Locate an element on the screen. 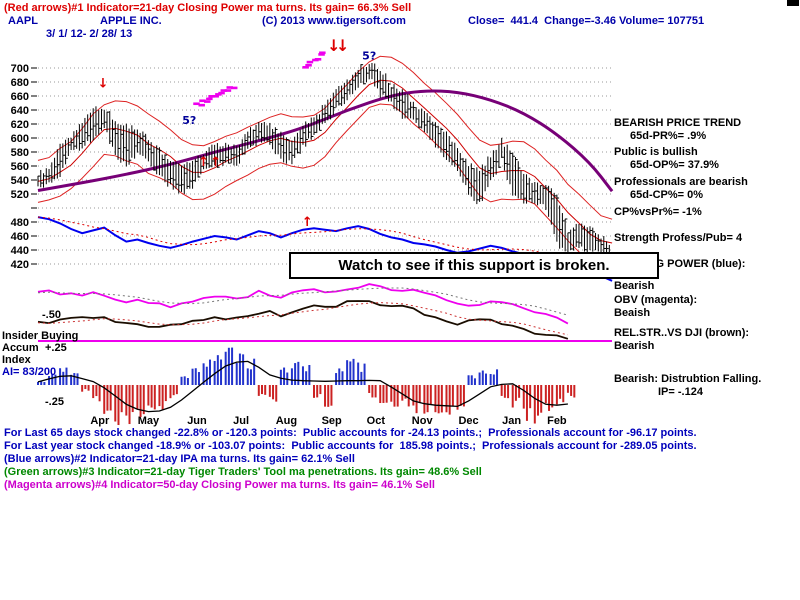 Image resolution: width=800 pixels, height=600 pixels. svg-text: 440 is located at coordinates (20, 251).